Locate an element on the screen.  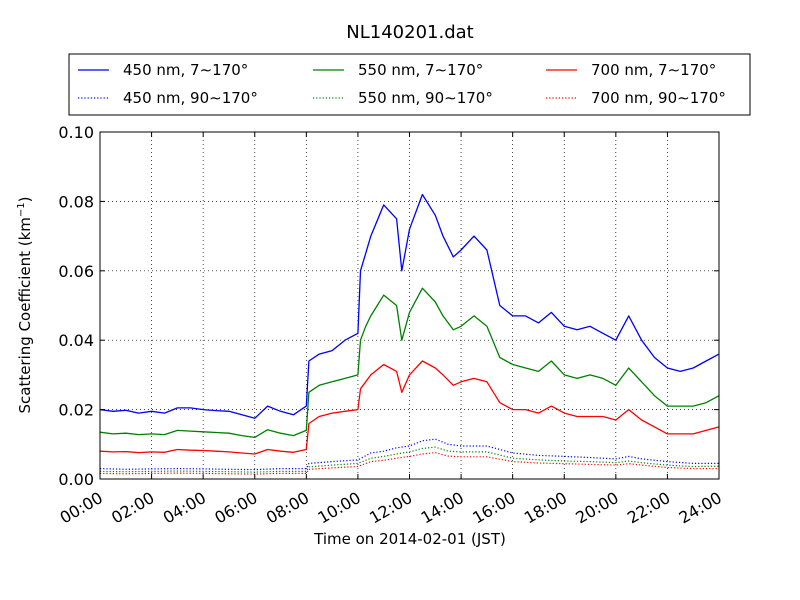
y-axis-label: Scattering Coefficient (km−1) is located at coordinates (25, 304).